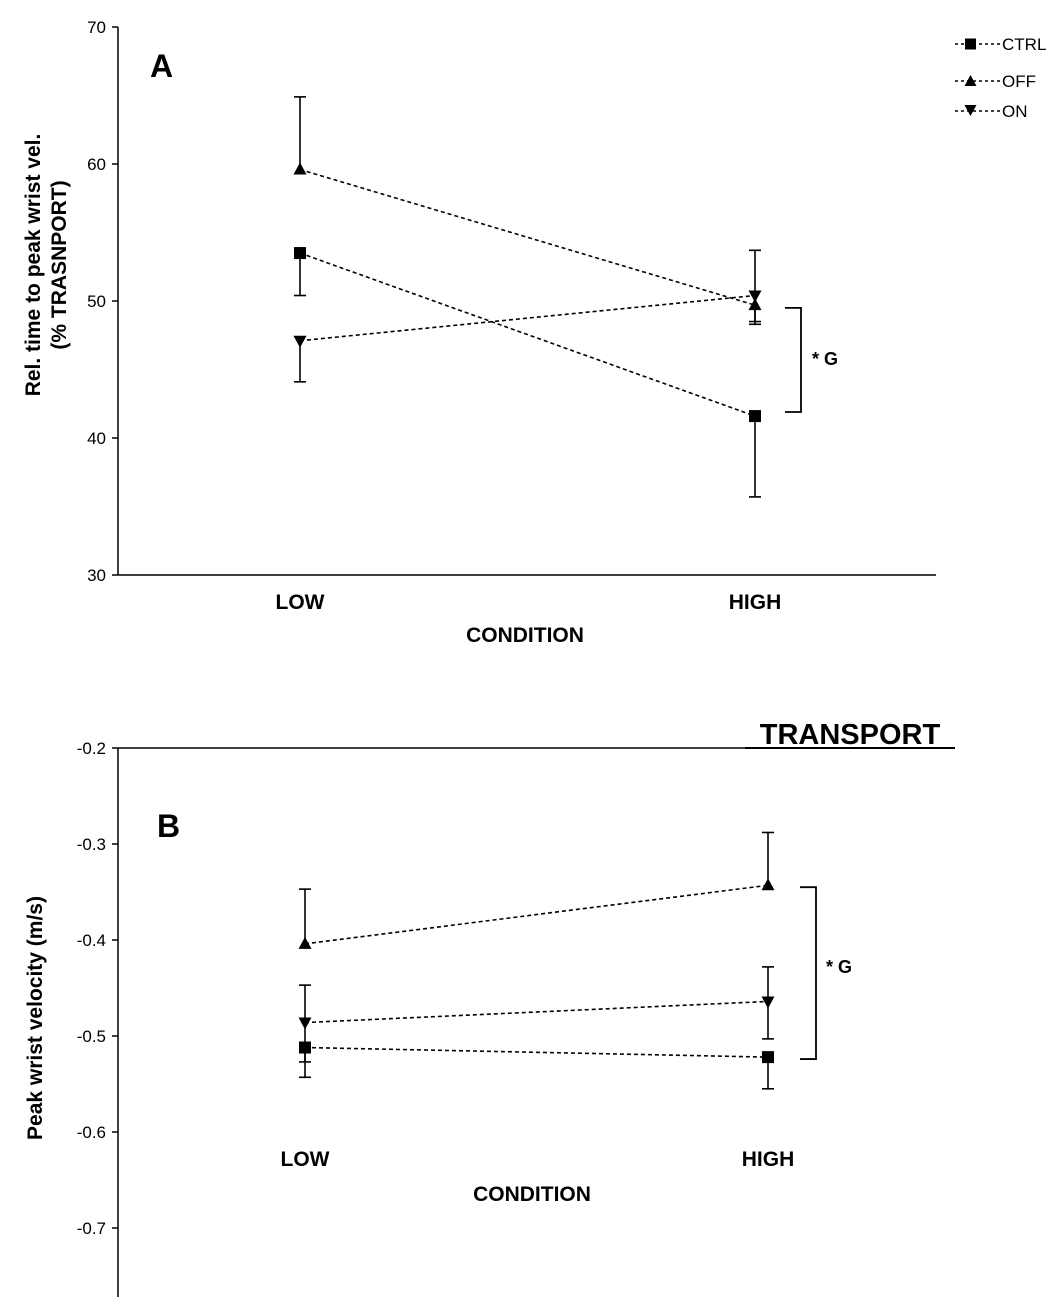 The image size is (1061, 1297). I want to click on page-heading: TRANSPORT, so click(850, 735).